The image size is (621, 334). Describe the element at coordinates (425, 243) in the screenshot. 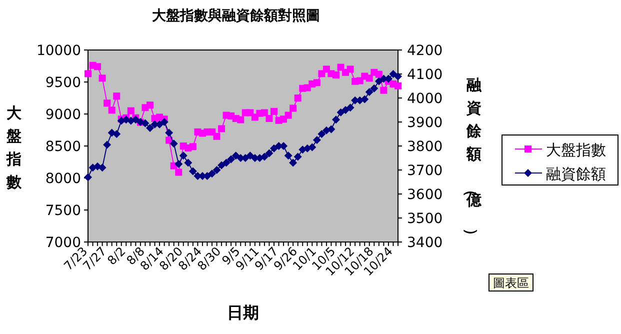

I see `y2-tick-label: 3400` at that location.